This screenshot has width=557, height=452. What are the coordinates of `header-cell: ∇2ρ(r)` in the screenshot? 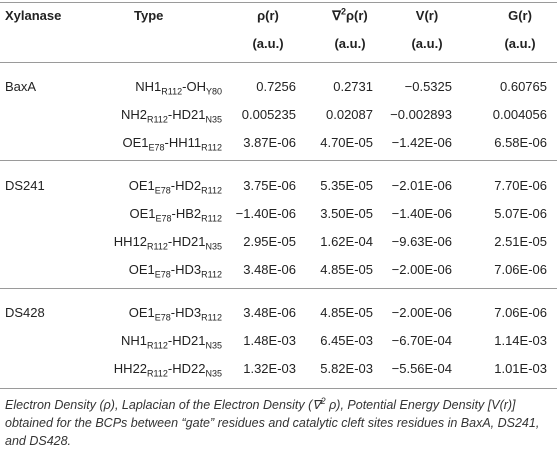 It's located at (350, 15).